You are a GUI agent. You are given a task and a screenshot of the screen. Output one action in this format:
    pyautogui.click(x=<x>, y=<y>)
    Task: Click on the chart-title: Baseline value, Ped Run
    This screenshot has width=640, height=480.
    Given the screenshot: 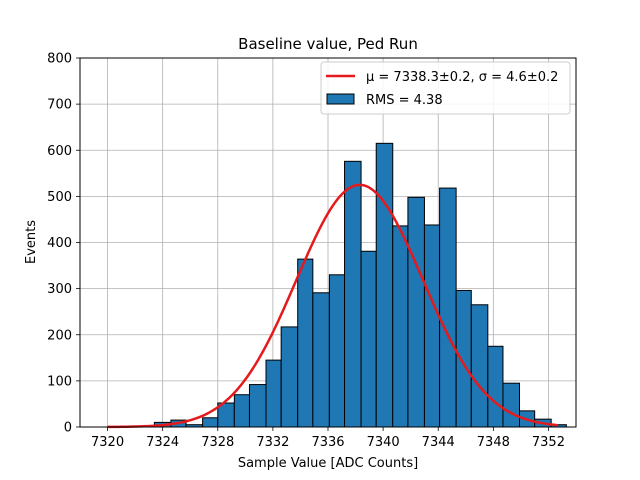 What is the action you would take?
    pyautogui.click(x=328, y=44)
    